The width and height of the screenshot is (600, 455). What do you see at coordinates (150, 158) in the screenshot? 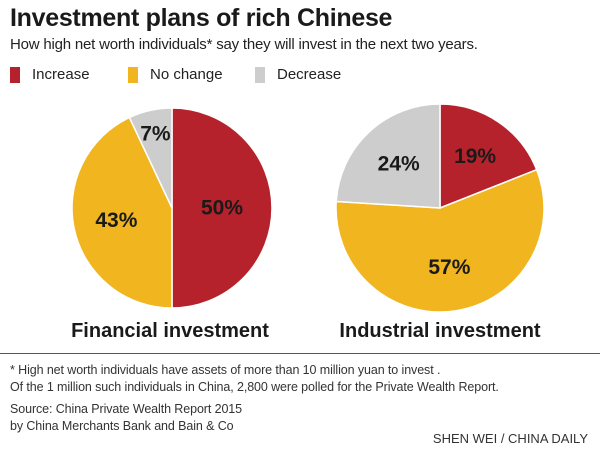
I see `pie-slice-financial-decrease` at bounding box center [150, 158].